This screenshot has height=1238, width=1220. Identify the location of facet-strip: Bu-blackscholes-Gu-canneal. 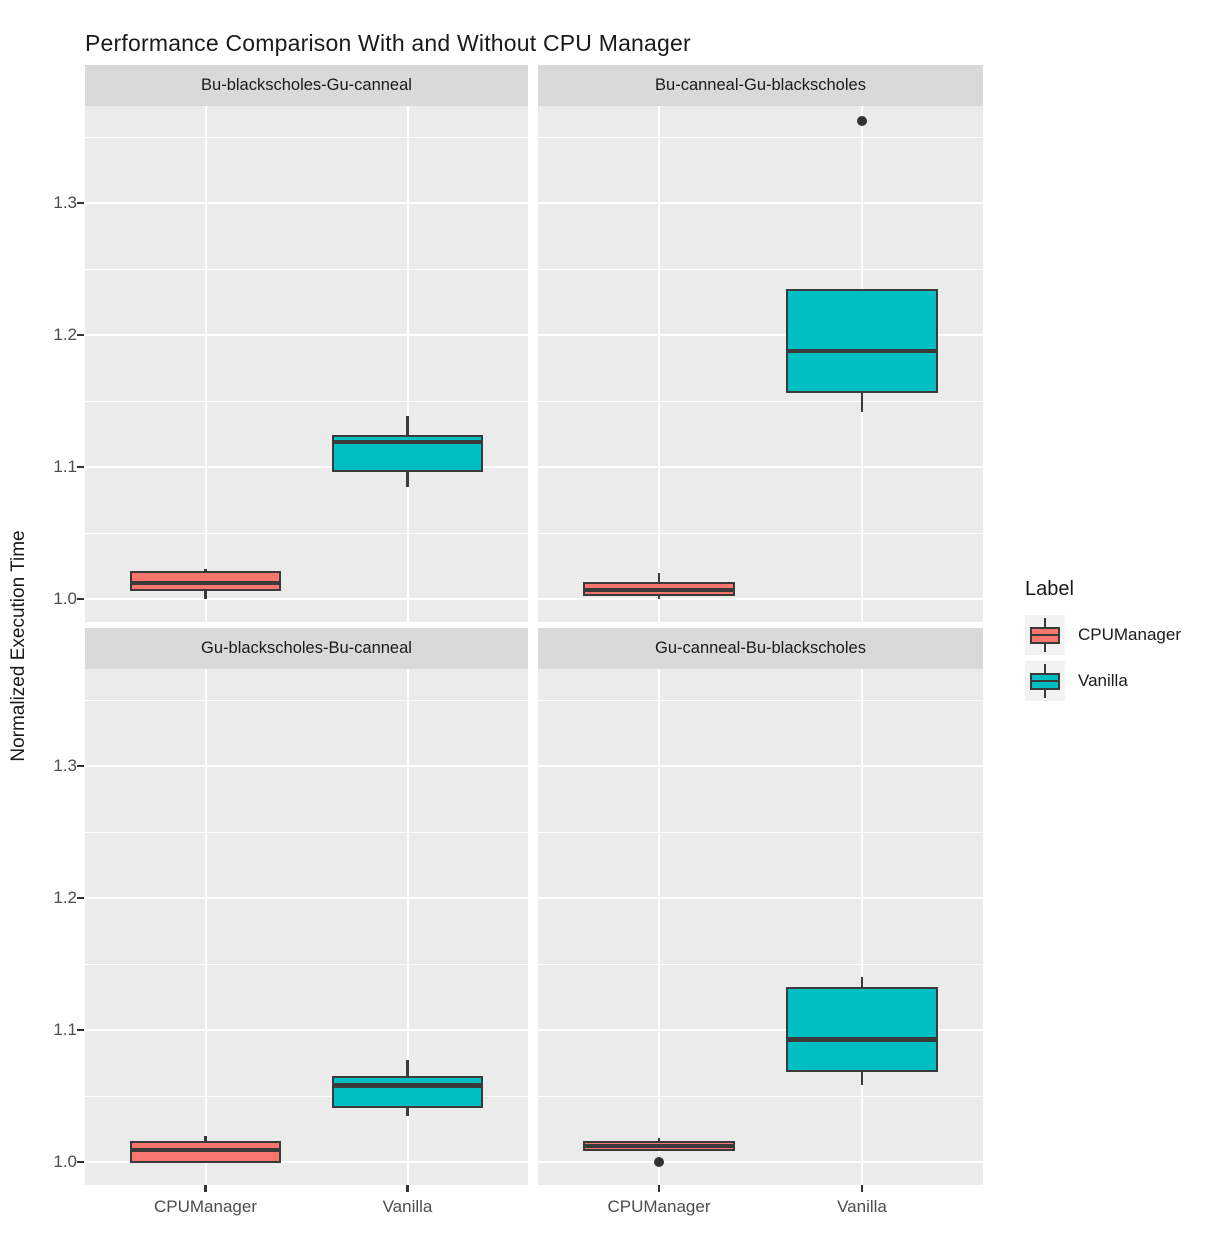
(306, 85).